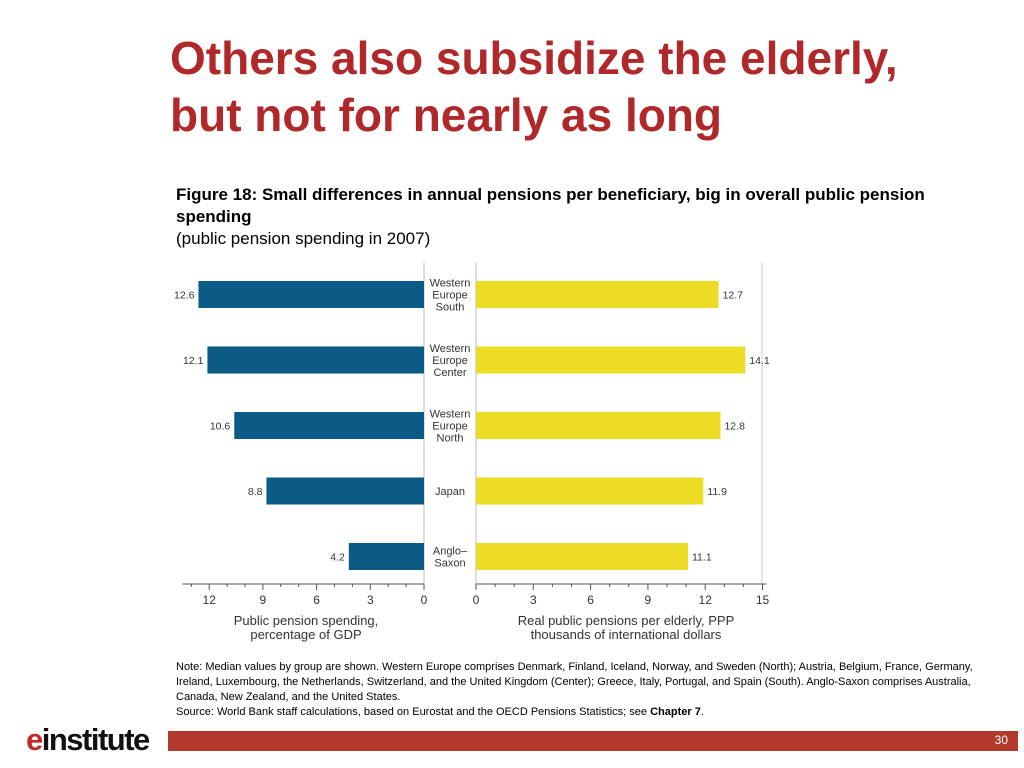  What do you see at coordinates (763, 600) in the screenshot?
I see `right-tick-label-15: 15` at bounding box center [763, 600].